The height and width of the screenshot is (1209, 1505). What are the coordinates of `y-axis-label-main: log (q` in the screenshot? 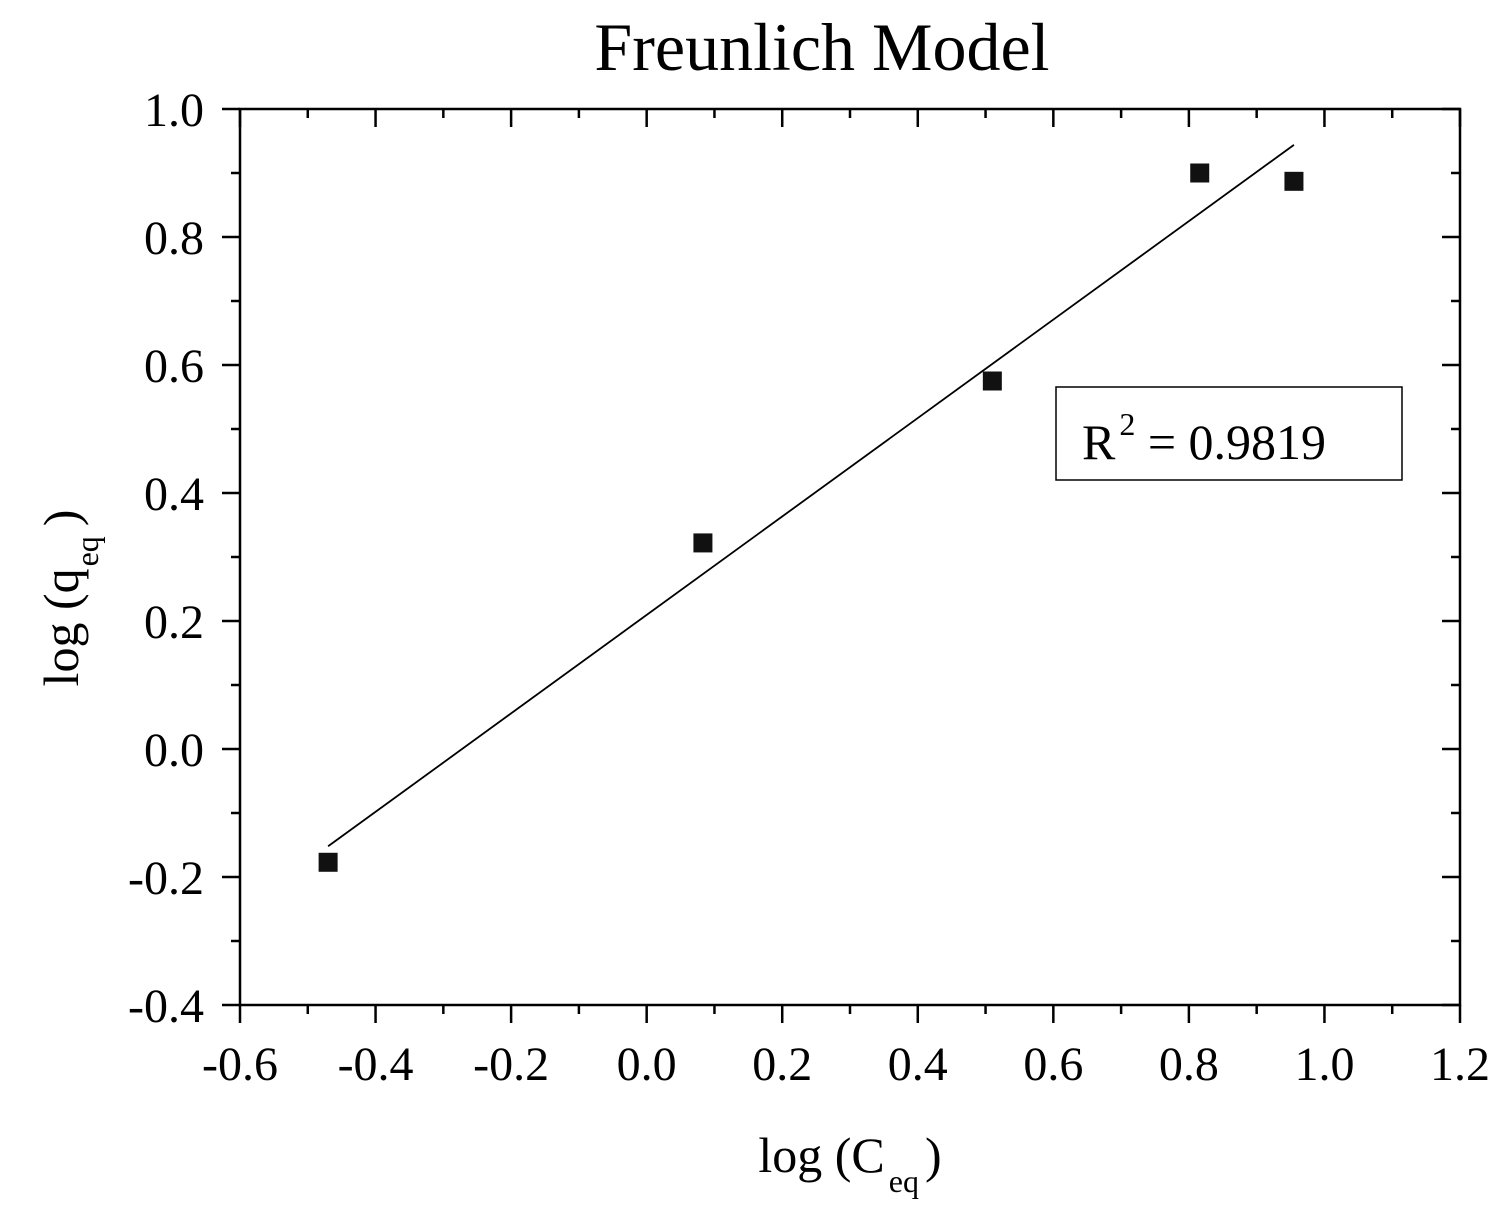 It's located at (61, 627).